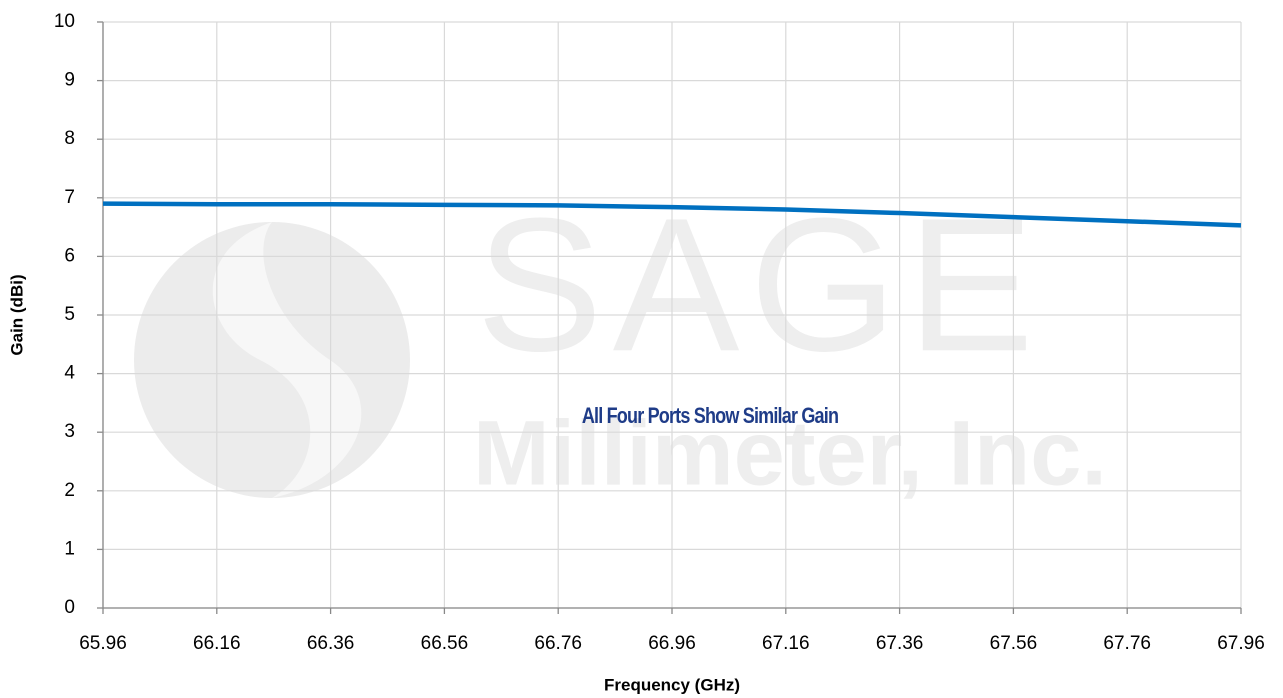 The image size is (1283, 698). Describe the element at coordinates (69, 431) in the screenshot. I see `y-tick-label: 3` at that location.